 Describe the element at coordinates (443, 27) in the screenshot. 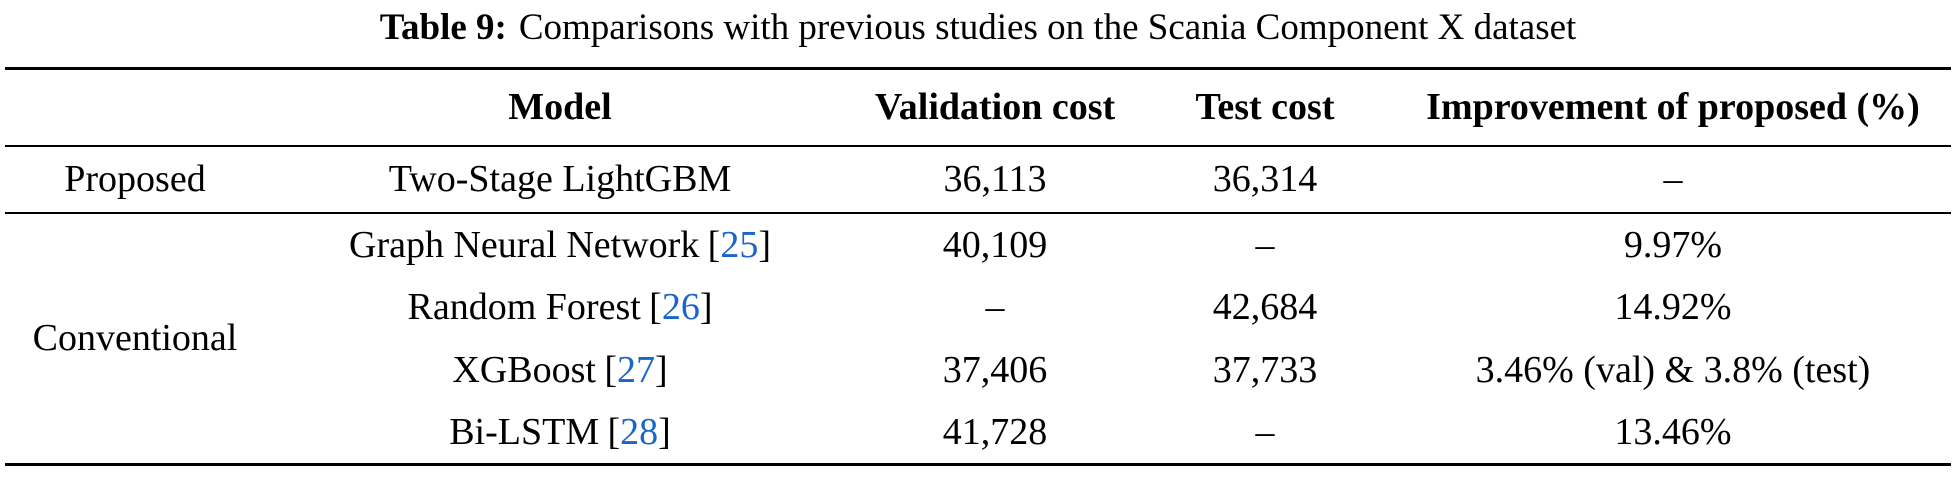

I see `table-caption-label: Table 9:` at that location.